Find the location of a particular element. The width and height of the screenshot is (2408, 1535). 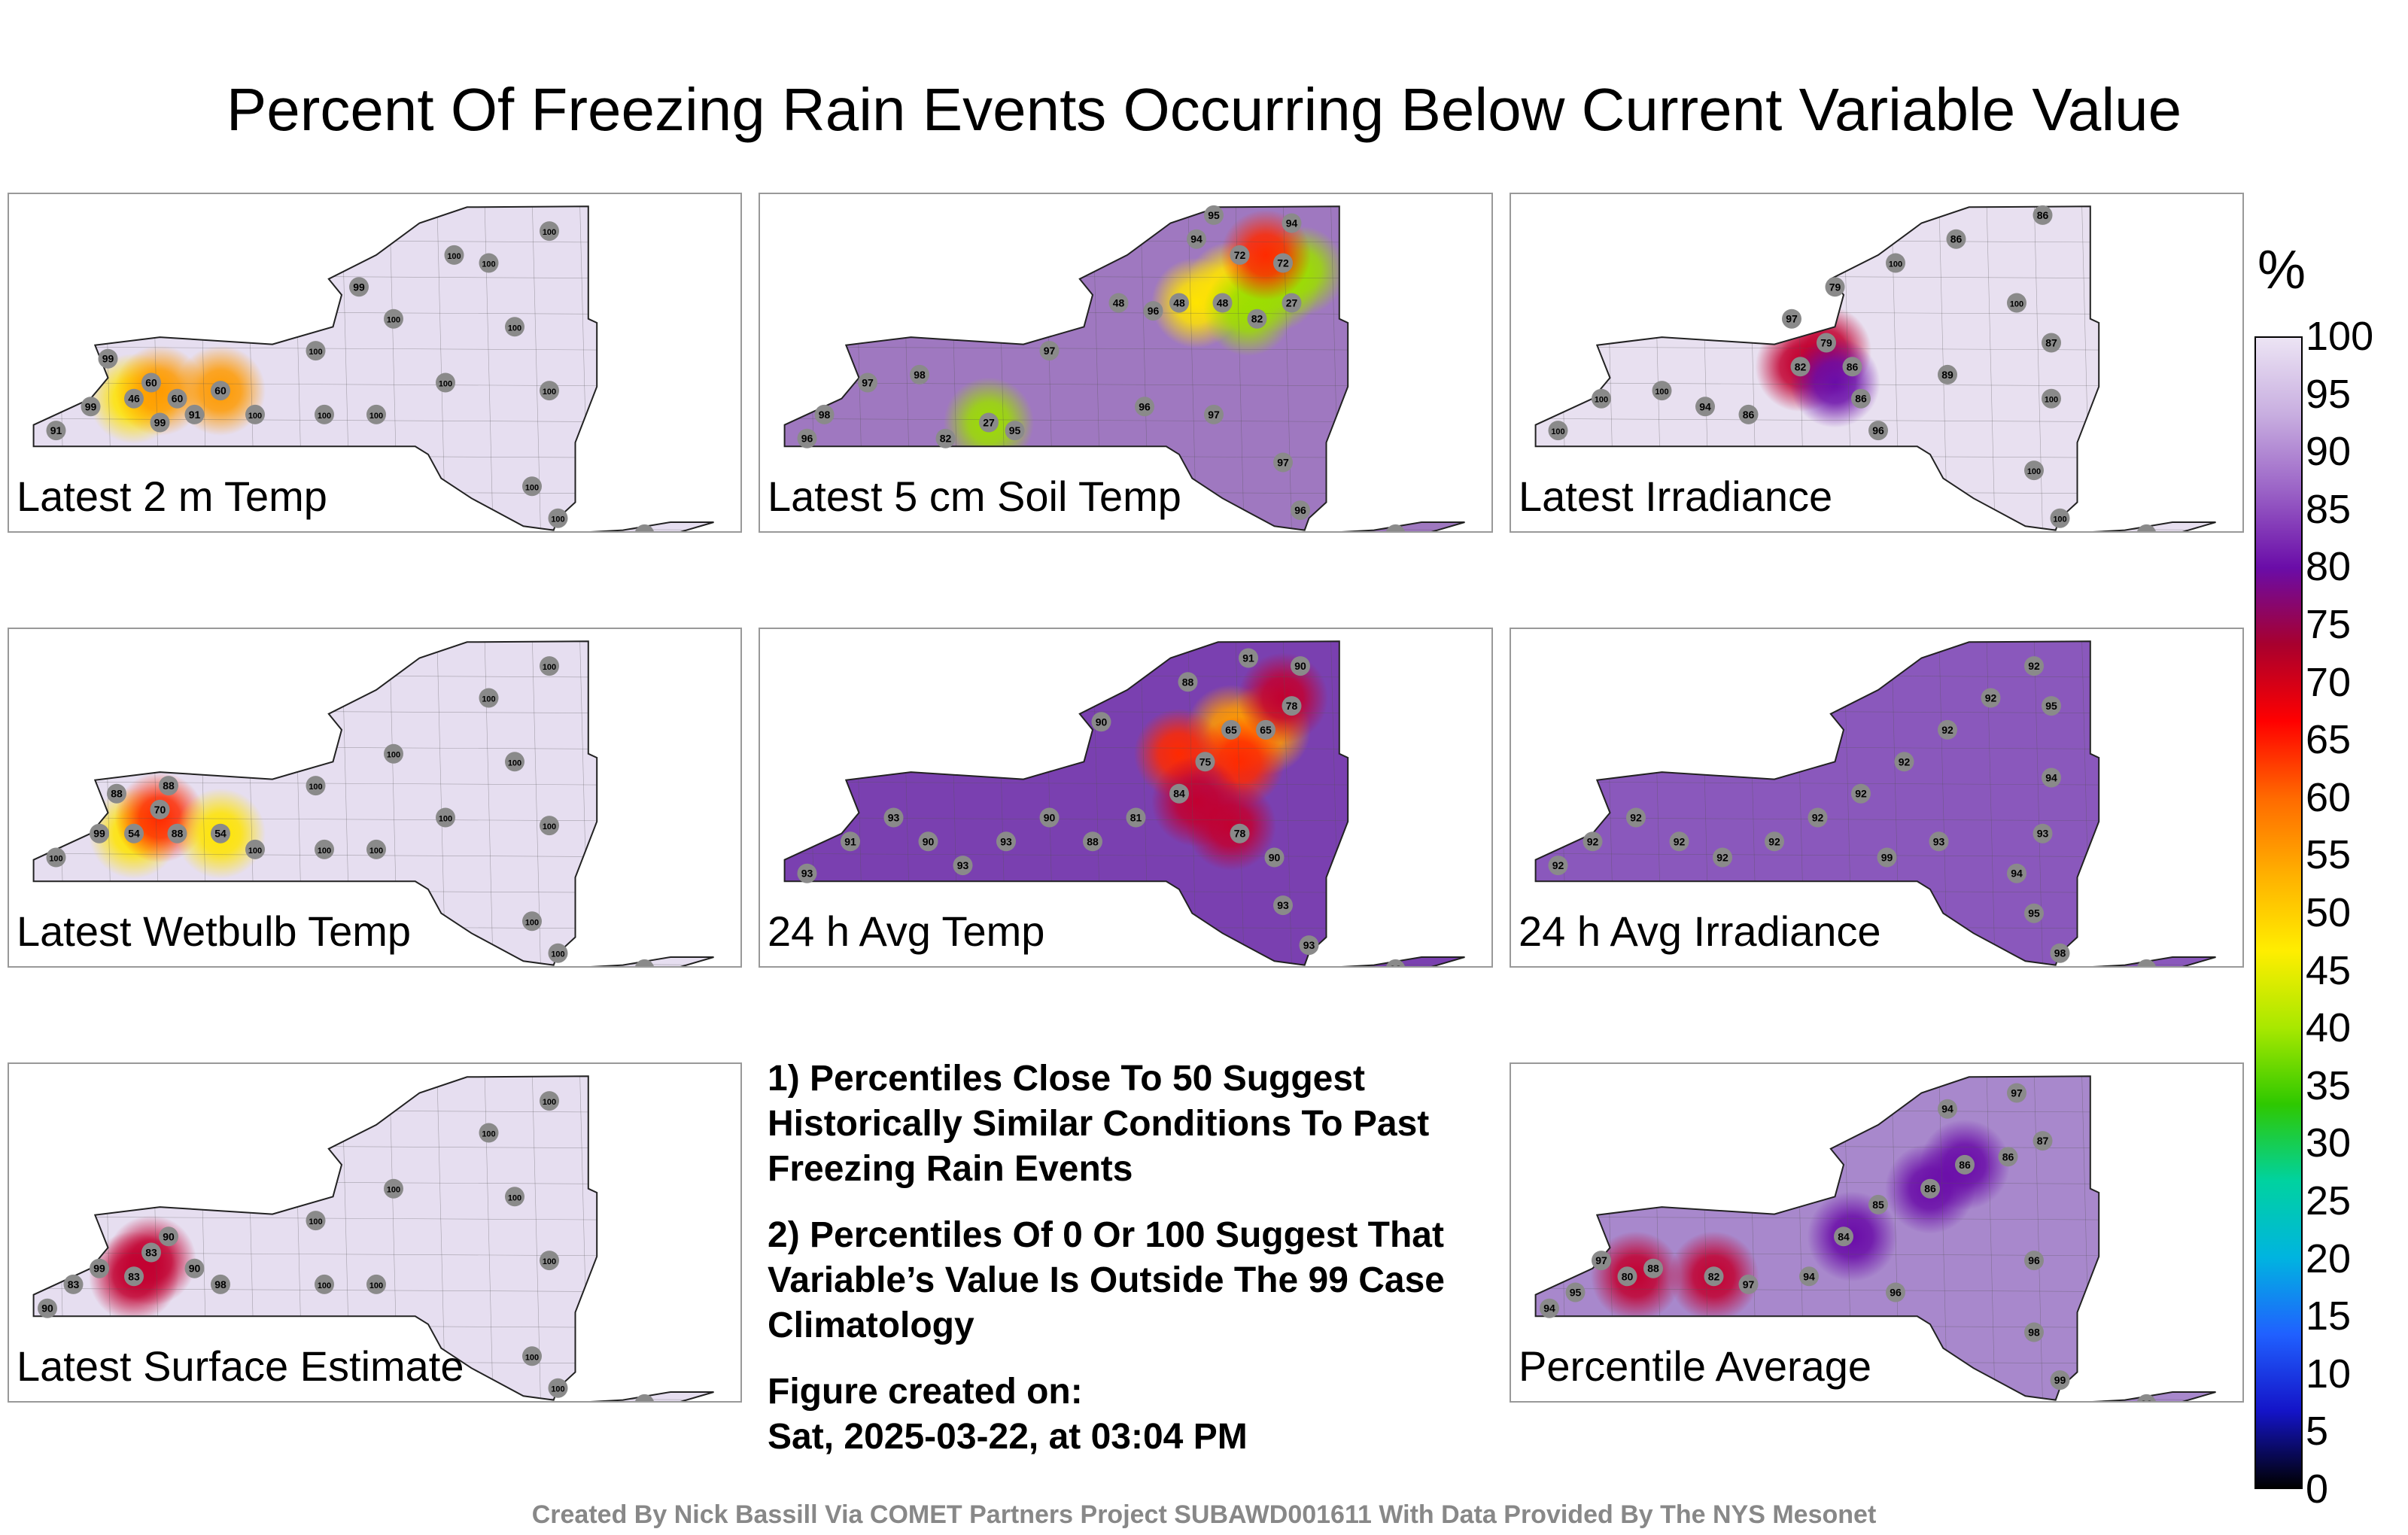

station-value: 79 is located at coordinates (1835, 287).